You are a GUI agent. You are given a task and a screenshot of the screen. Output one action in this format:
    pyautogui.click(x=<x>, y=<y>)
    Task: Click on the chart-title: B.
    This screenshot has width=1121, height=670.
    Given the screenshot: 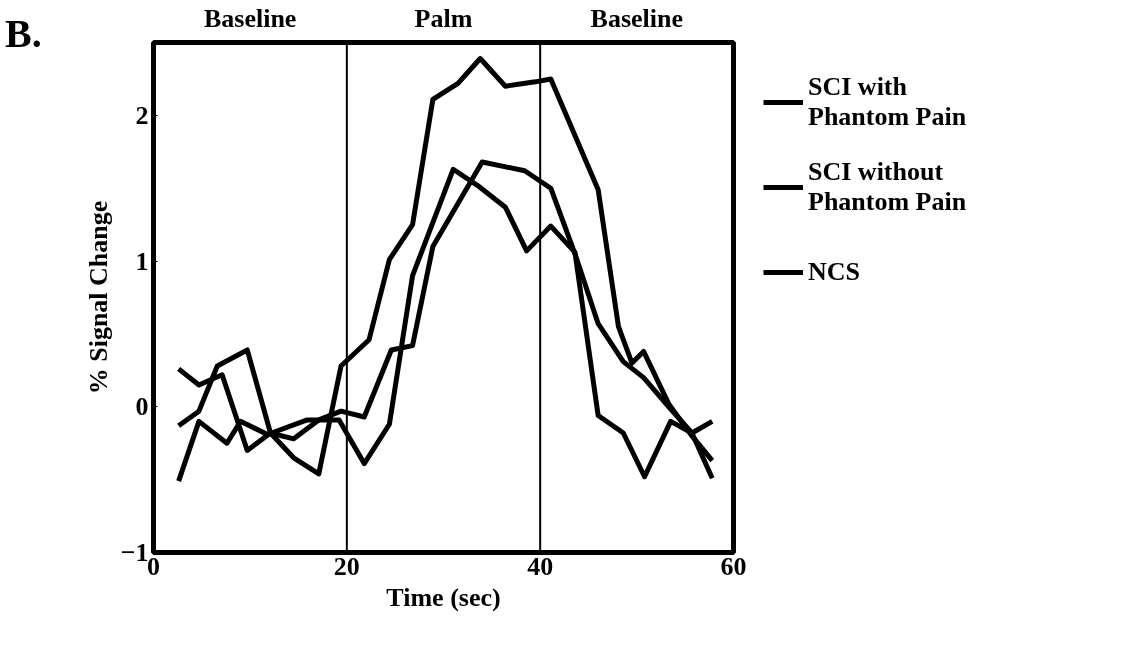 What is the action you would take?
    pyautogui.click(x=23, y=34)
    